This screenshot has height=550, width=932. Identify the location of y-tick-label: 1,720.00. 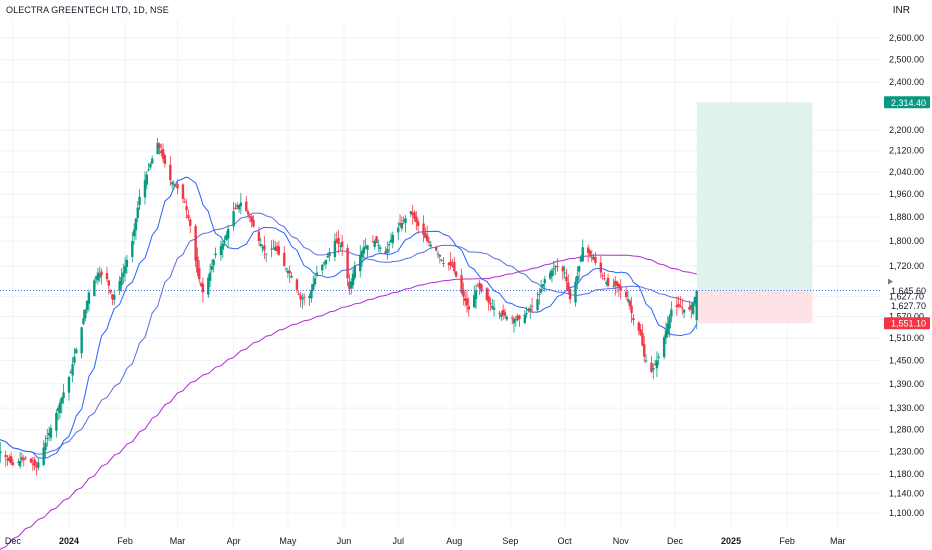
(906, 266).